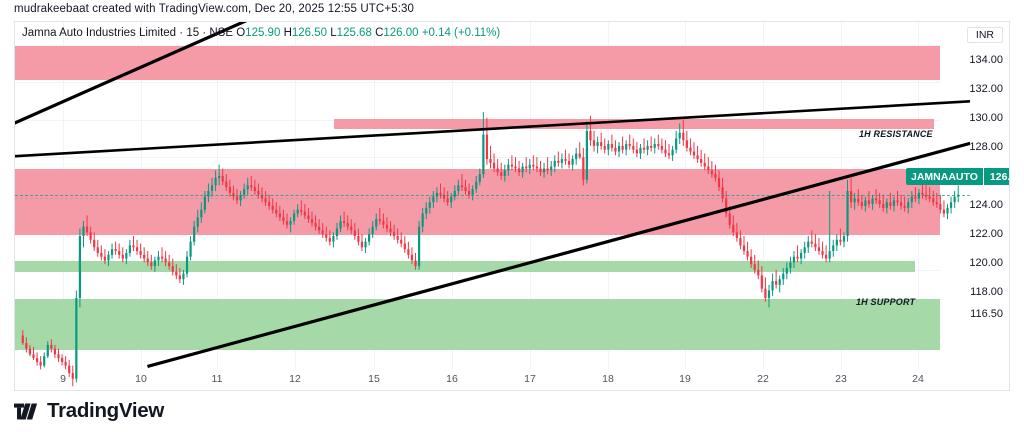 Image resolution: width=1024 pixels, height=441 pixels. What do you see at coordinates (530, 379) in the screenshot?
I see `time-tick-label: 17` at bounding box center [530, 379].